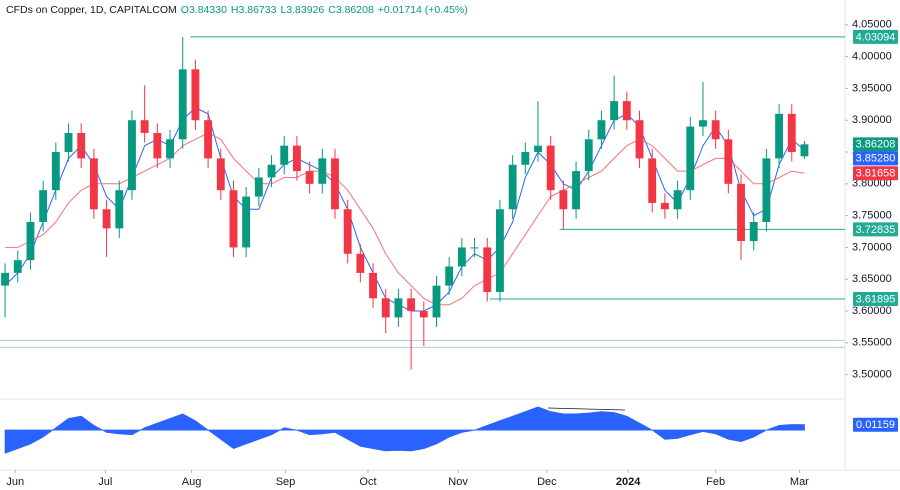 The width and height of the screenshot is (900, 490). I want to click on level-label: 3.61895, so click(876, 299).